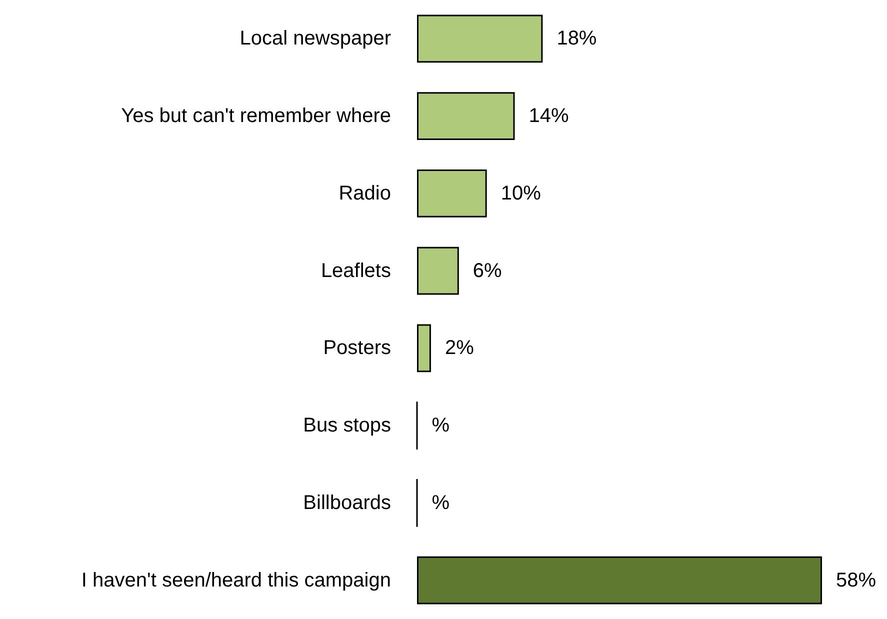  Describe the element at coordinates (459, 348) in the screenshot. I see `data-label: 2%` at that location.